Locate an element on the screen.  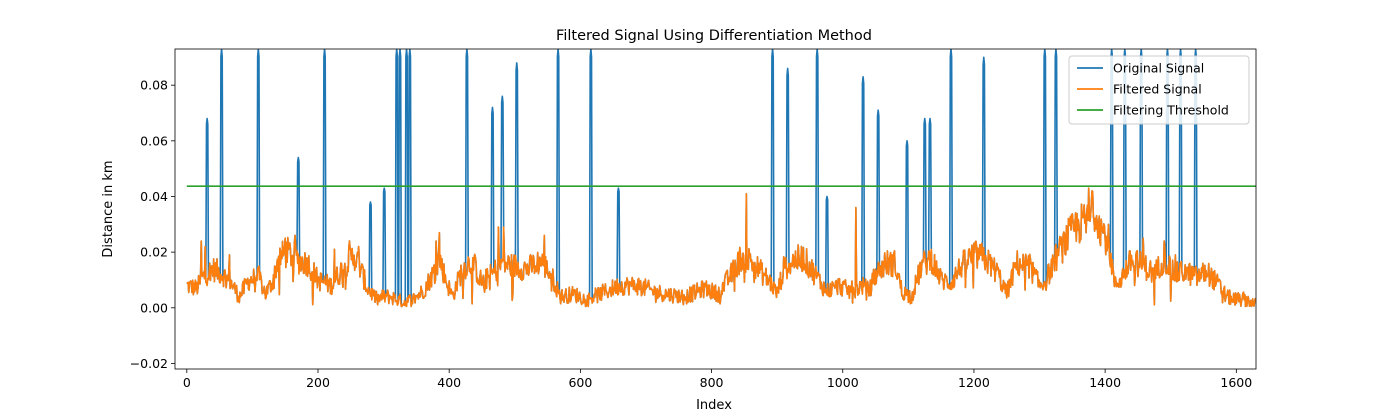
y-axis: −0.02 0.00 0.02 0.04 0.06 0.08 is located at coordinates (152, 224).